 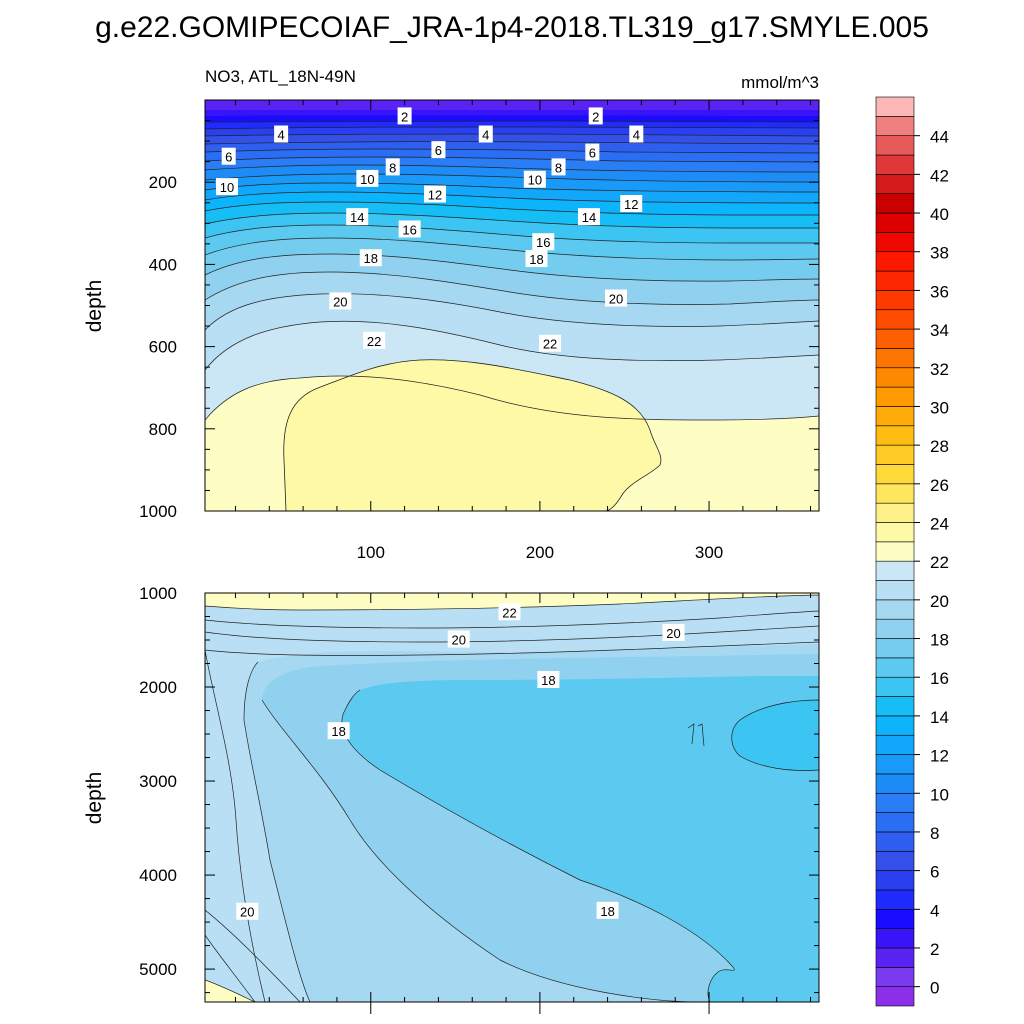 What do you see at coordinates (709, 552) in the screenshot?
I see `upper-xtick-label: 300` at bounding box center [709, 552].